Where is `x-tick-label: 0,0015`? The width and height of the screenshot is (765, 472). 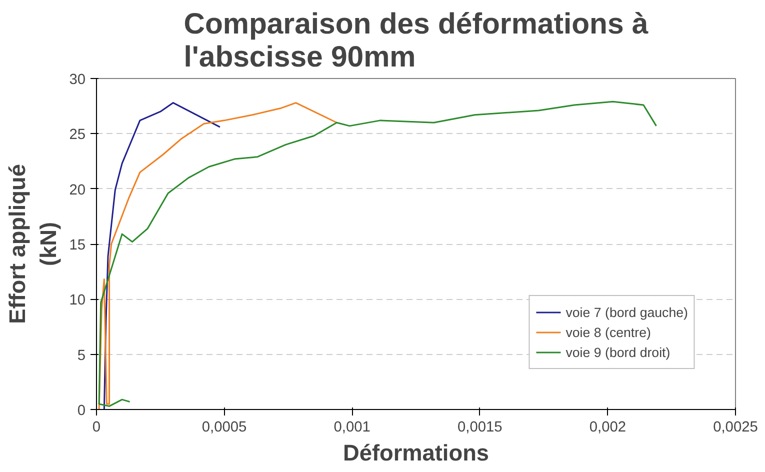 x-tick-label: 0,0015 is located at coordinates (479, 428).